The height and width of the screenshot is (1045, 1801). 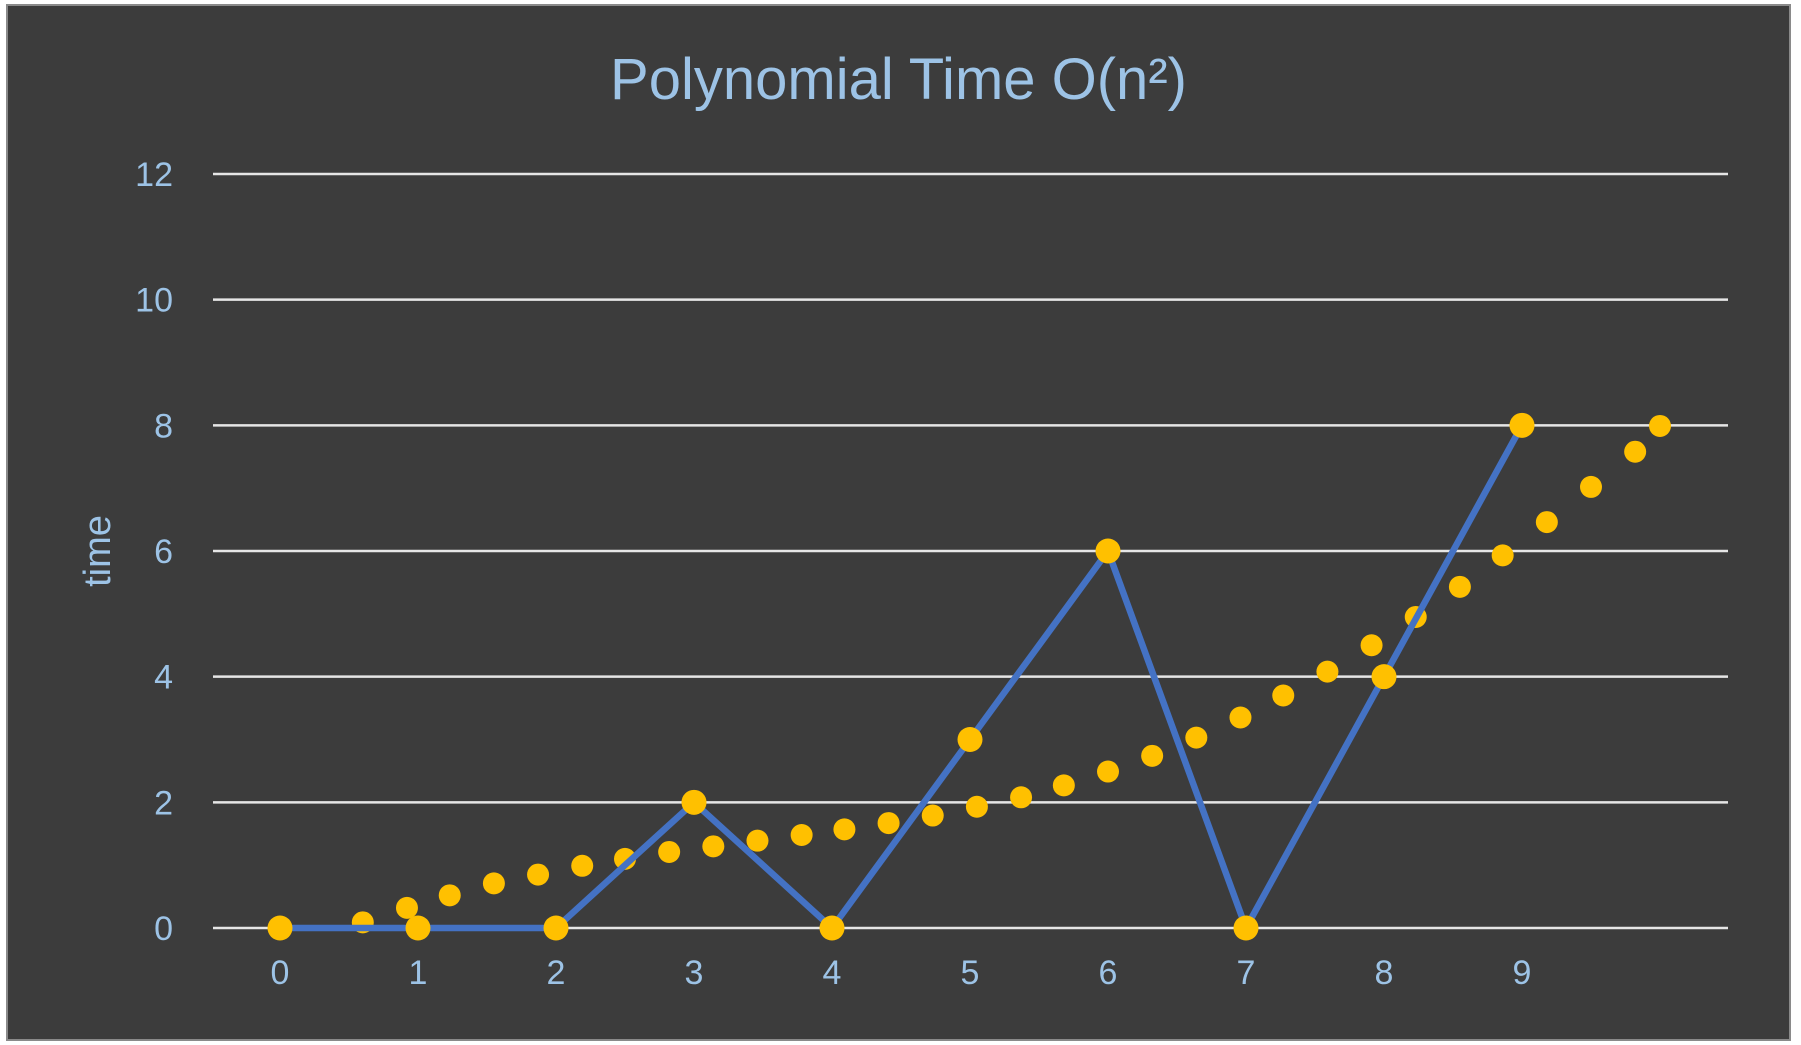 What do you see at coordinates (1522, 973) in the screenshot?
I see `x-tick-label: 9` at bounding box center [1522, 973].